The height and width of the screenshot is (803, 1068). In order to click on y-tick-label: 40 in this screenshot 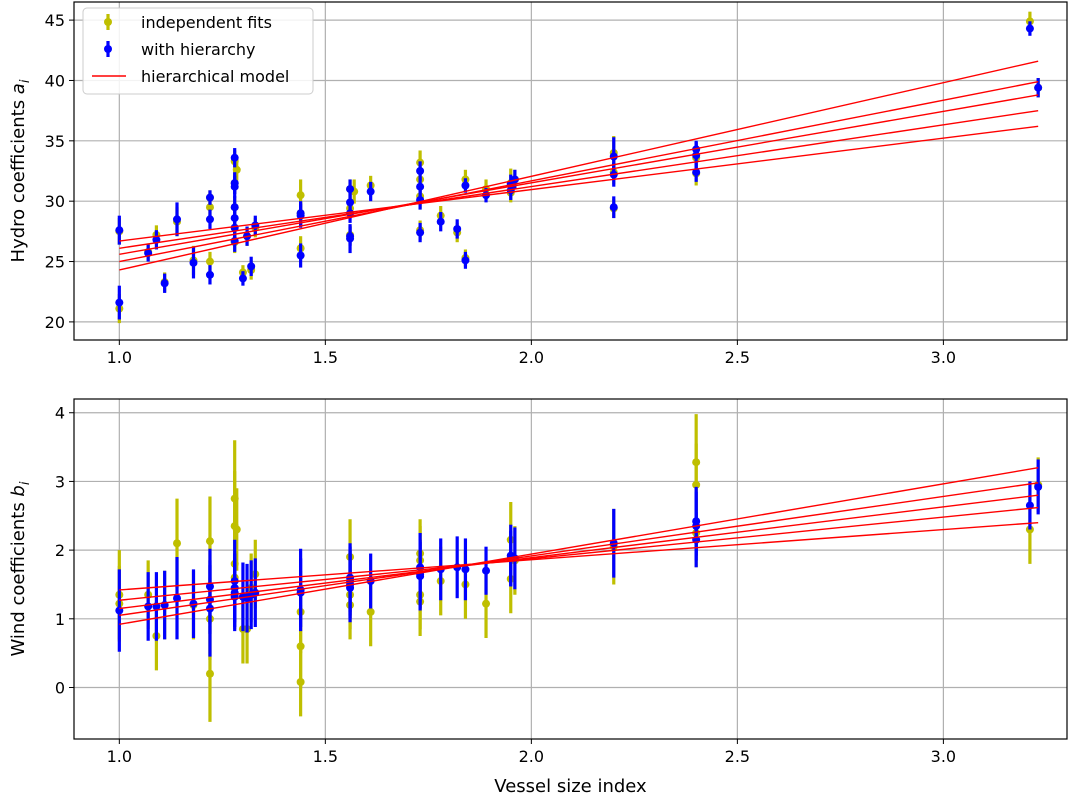, I will do `click(55, 80)`.